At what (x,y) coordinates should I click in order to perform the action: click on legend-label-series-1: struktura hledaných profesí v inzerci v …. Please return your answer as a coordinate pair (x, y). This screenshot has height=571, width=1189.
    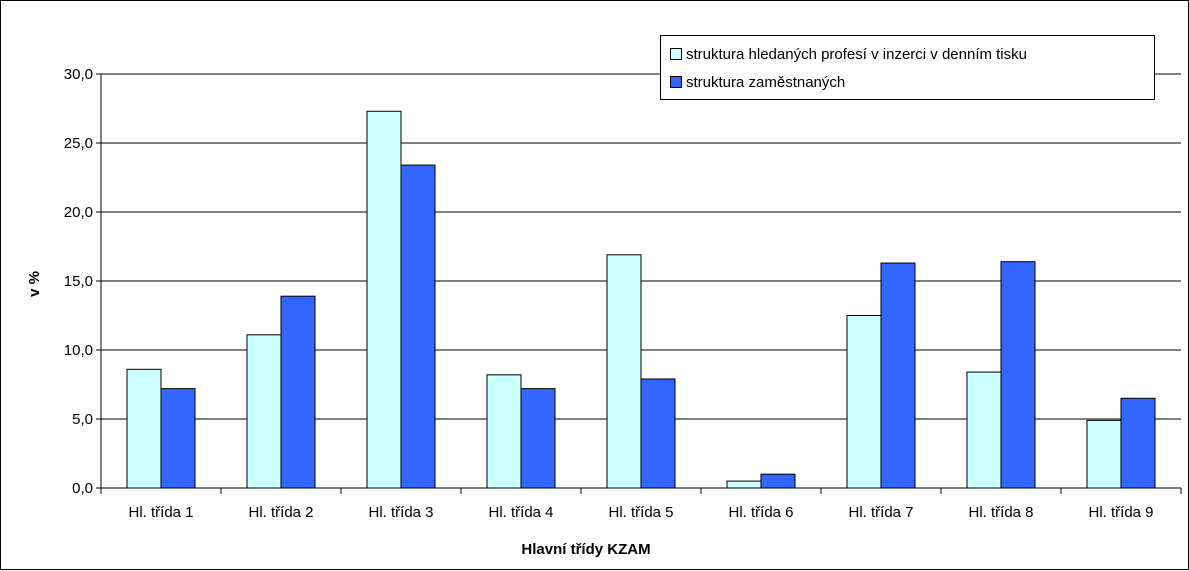
    Looking at the image, I should click on (856, 54).